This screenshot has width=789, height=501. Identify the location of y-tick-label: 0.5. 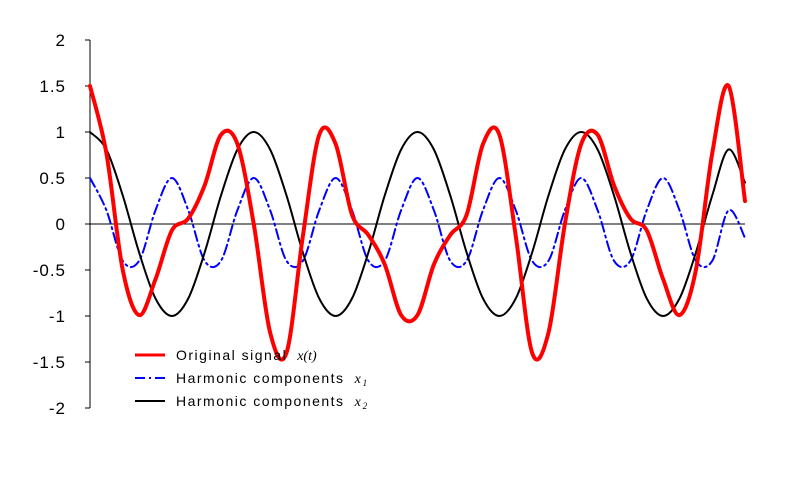
(52, 178).